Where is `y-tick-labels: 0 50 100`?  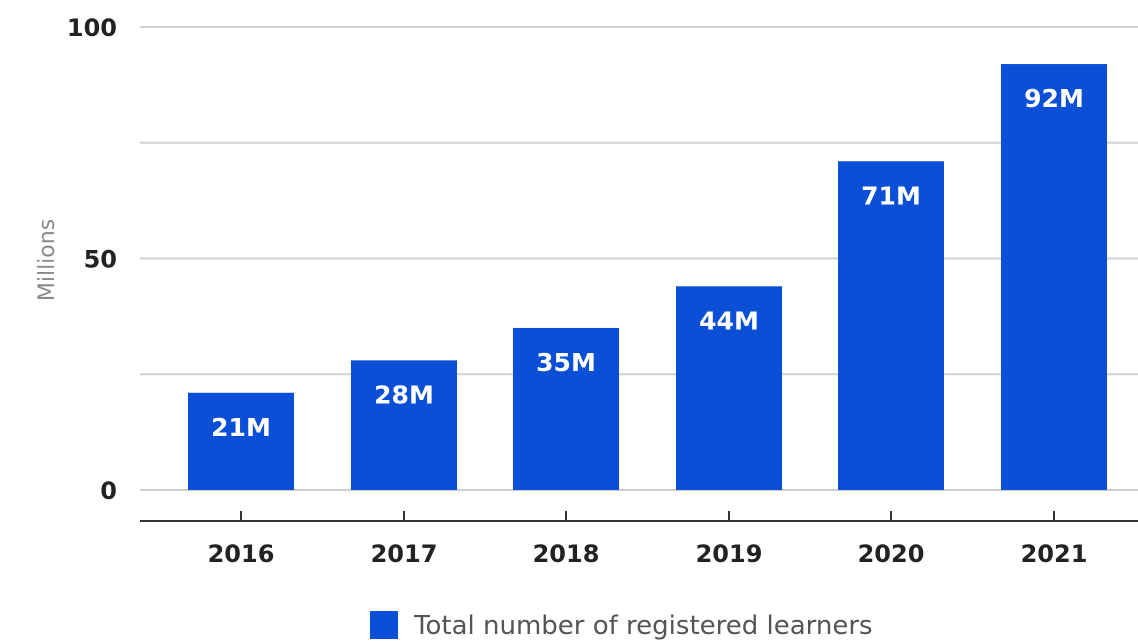
y-tick-labels: 0 50 100 is located at coordinates (92, 259).